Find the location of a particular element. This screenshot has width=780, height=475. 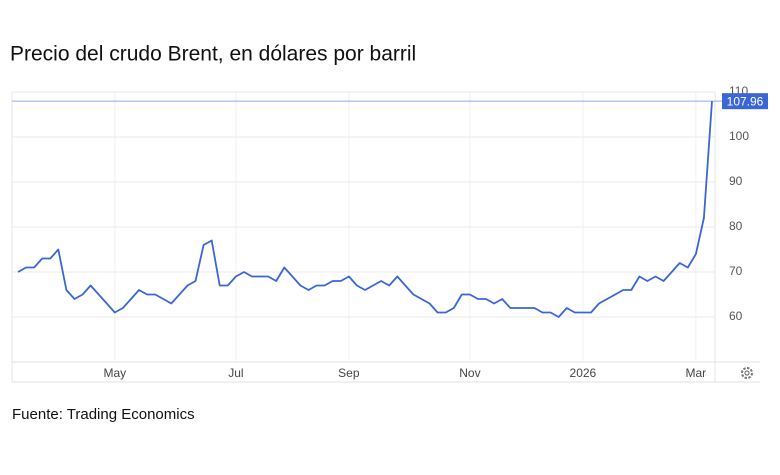

x-tick-label: May is located at coordinates (115, 373).